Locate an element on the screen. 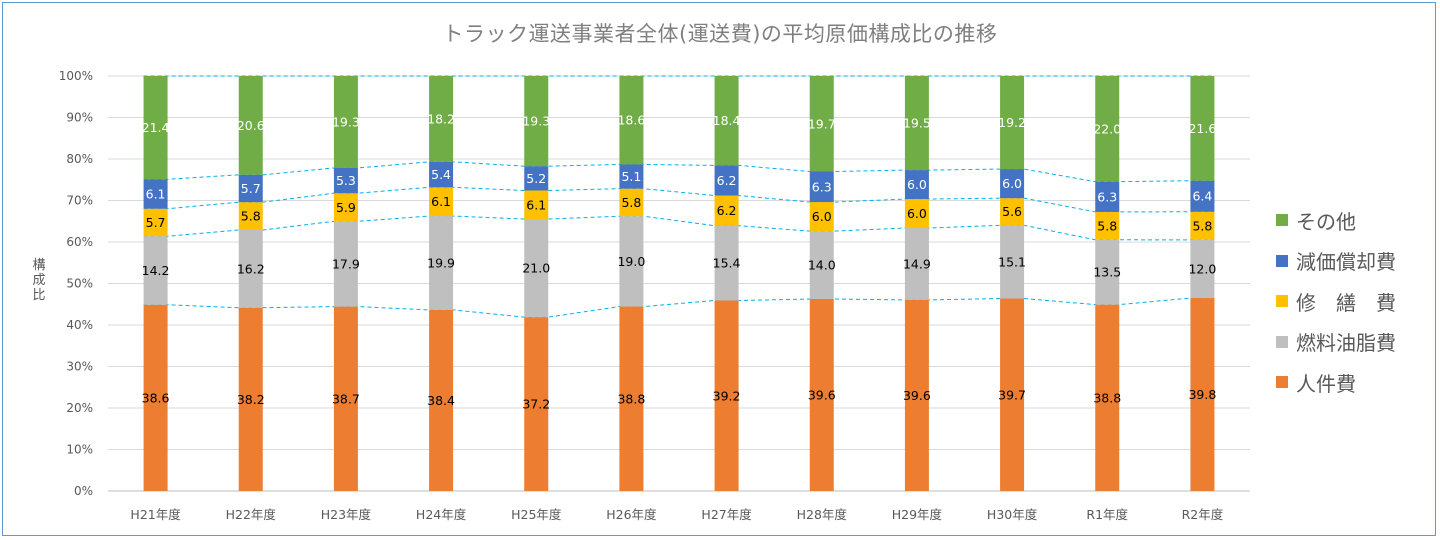 The height and width of the screenshot is (540, 1440). legend-label: 減価償却費 is located at coordinates (1346, 262).